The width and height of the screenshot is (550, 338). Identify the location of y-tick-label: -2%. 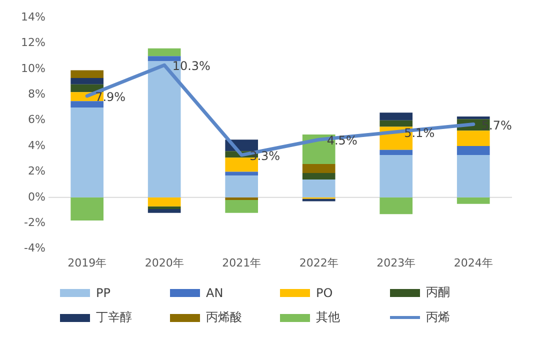
(35, 222).